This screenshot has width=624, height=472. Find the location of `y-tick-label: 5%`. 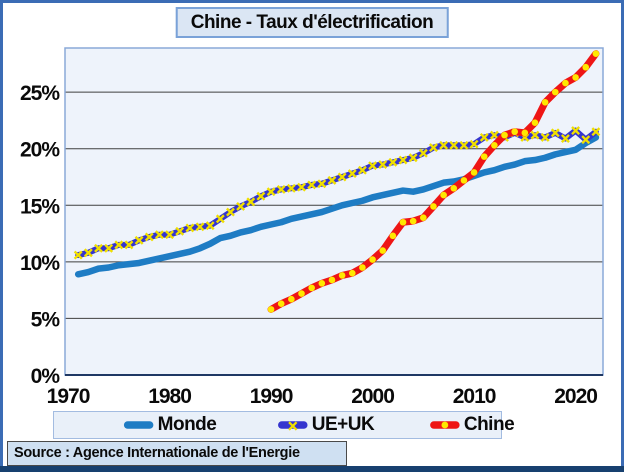

y-tick-label: 5% is located at coordinates (46, 319).